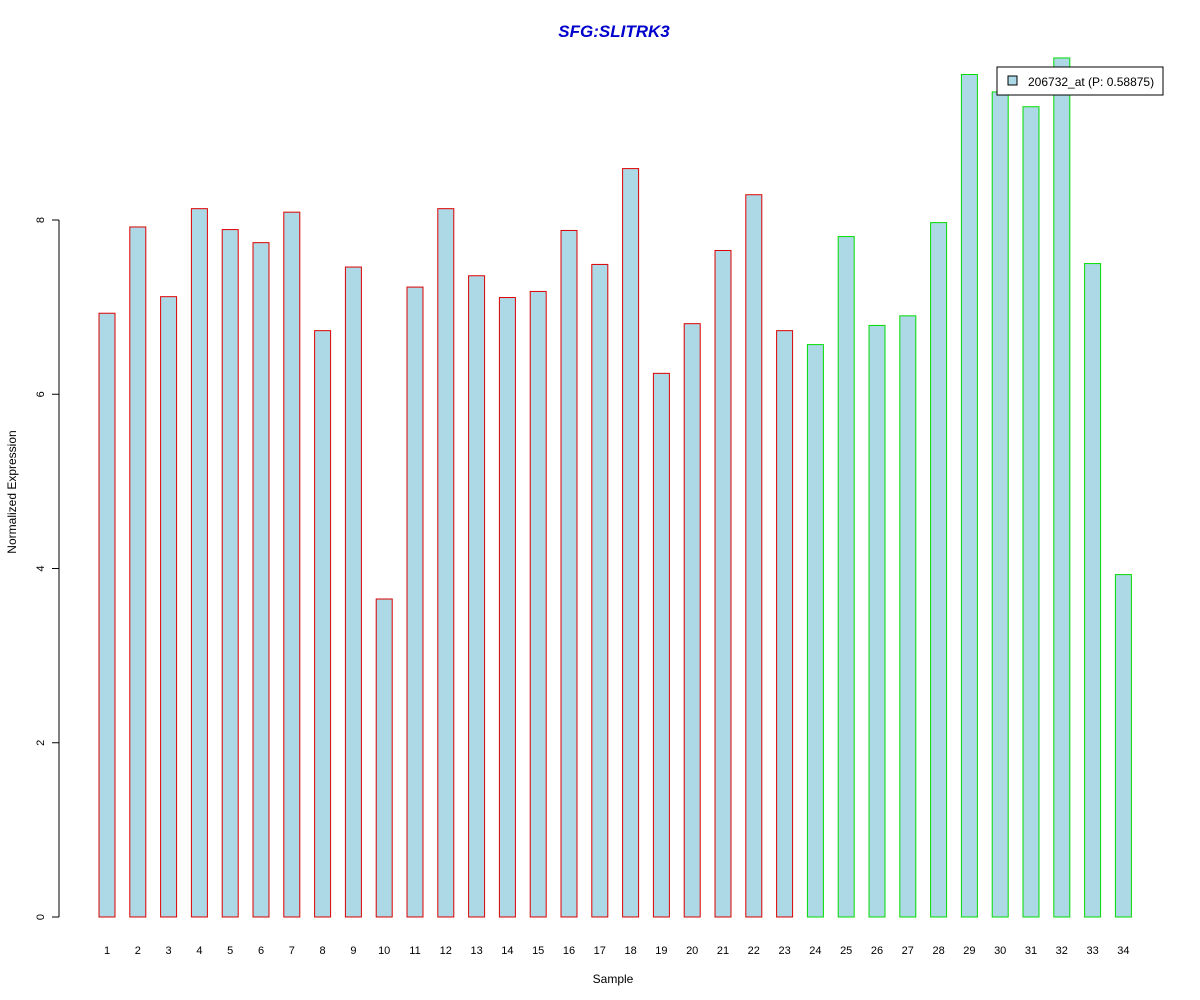 This screenshot has height=1000, width=1200. What do you see at coordinates (1062, 951) in the screenshot?
I see `x-tick-label: 32` at bounding box center [1062, 951].